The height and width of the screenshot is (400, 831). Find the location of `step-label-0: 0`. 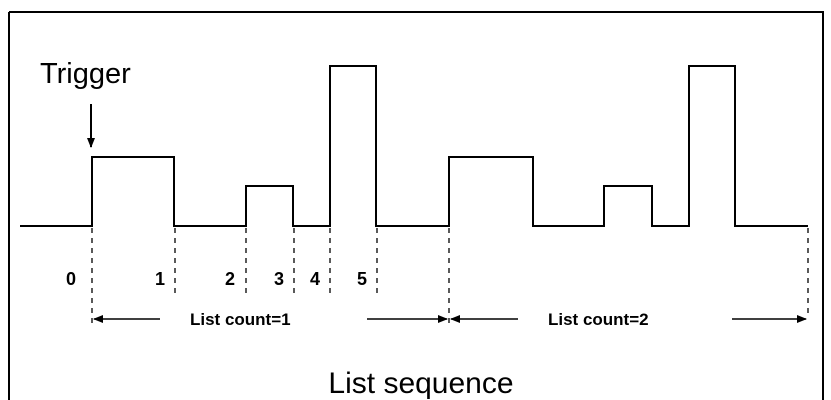

step-label-0: 0 is located at coordinates (71, 279).